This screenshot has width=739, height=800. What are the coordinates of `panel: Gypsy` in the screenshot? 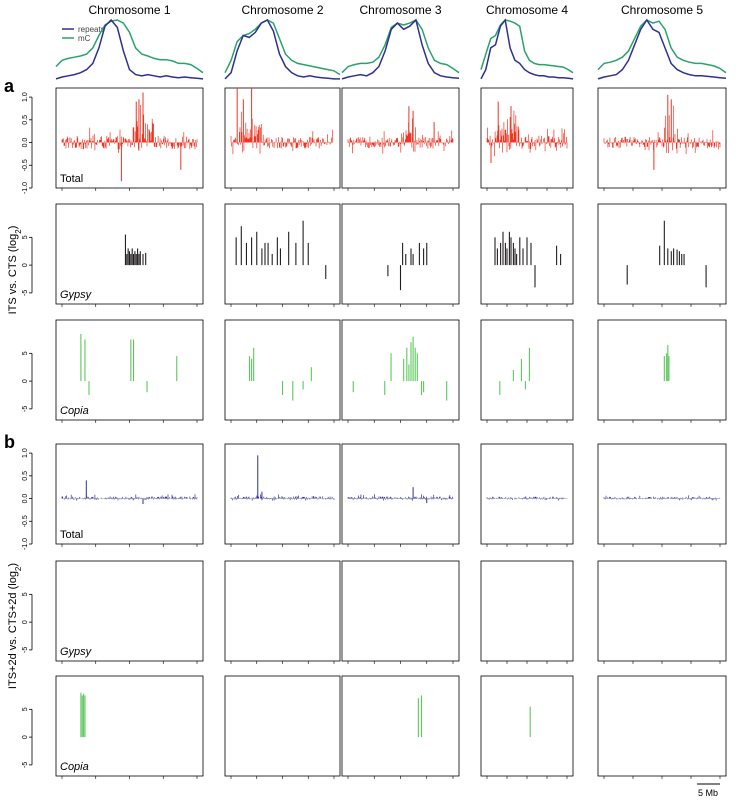 It's located at (129, 612).